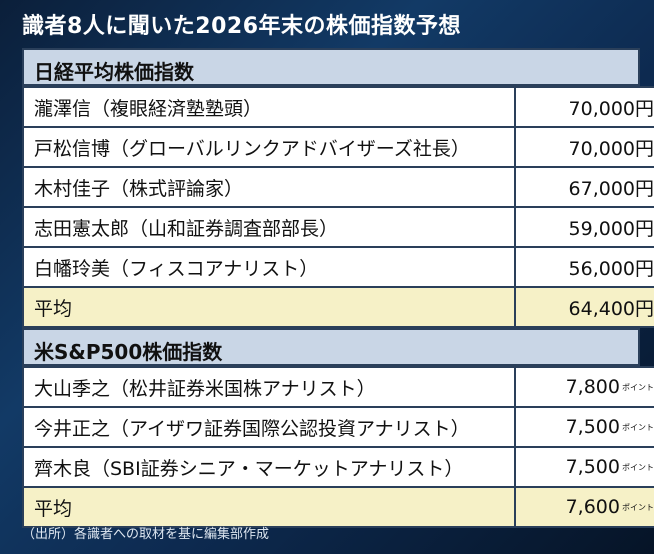  Describe the element at coordinates (242, 26) in the screenshot. I see `page-title: 識者8人に聞いた2026年末の株価指数予想` at that location.